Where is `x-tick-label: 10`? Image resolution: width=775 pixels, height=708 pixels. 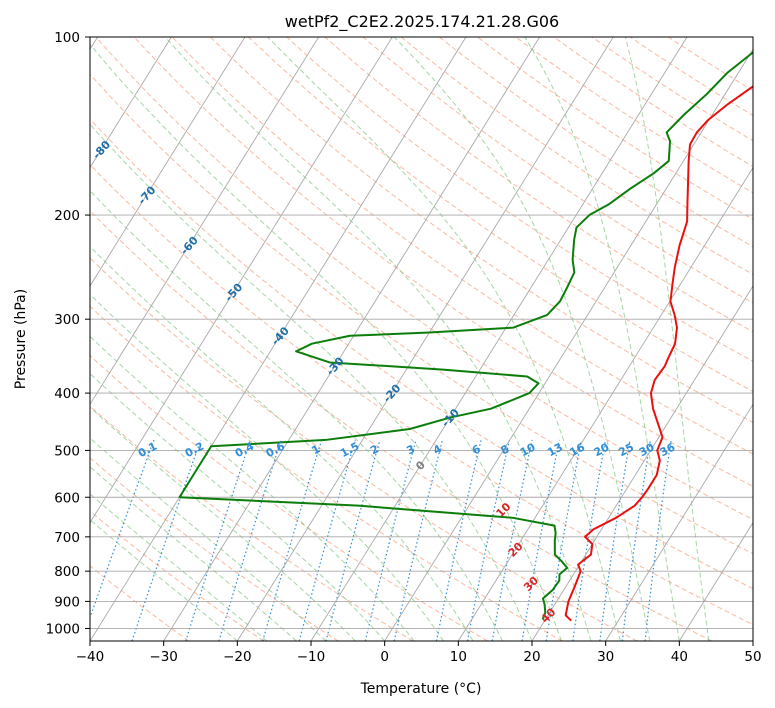 x-tick-label: 10 is located at coordinates (458, 657).